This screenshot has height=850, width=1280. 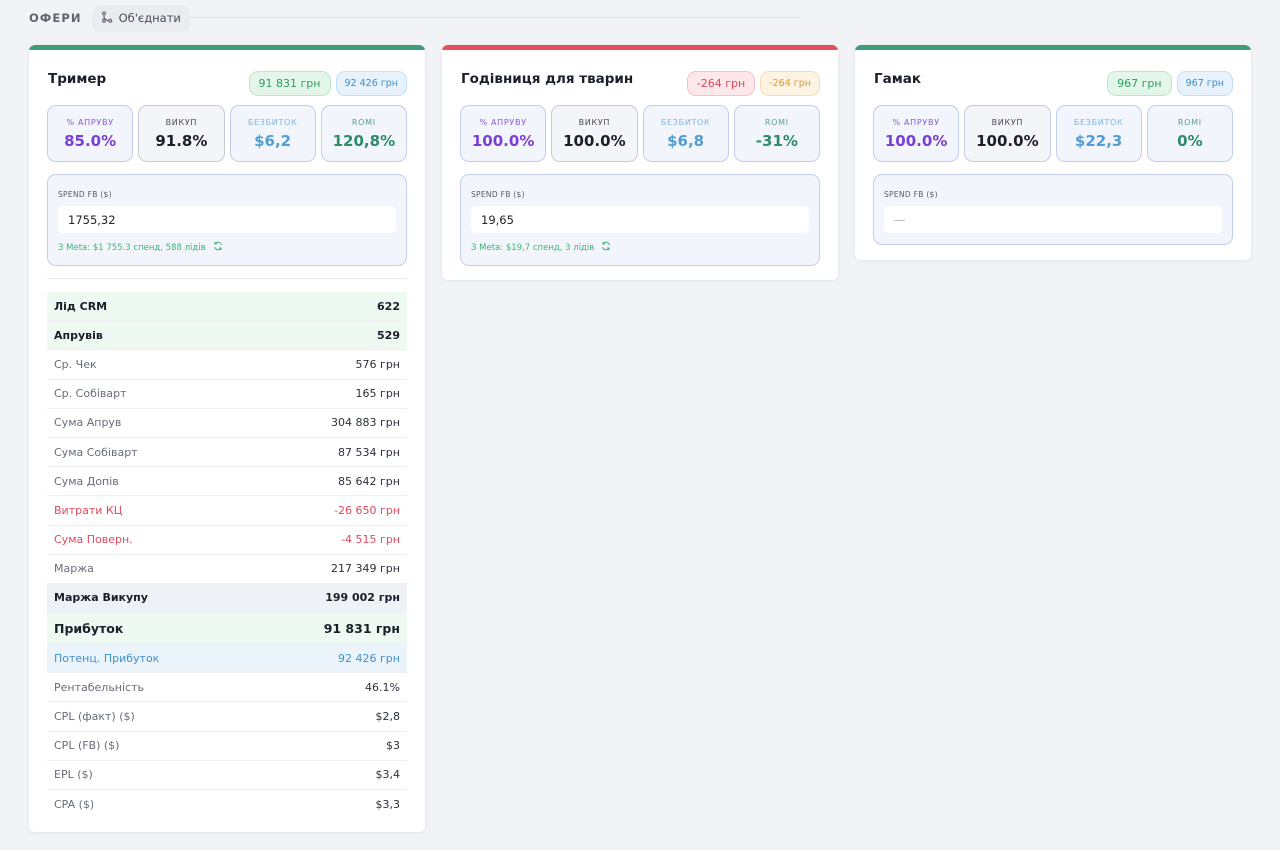 What do you see at coordinates (78, 335) in the screenshot?
I see `metric-label: Апрувів` at bounding box center [78, 335].